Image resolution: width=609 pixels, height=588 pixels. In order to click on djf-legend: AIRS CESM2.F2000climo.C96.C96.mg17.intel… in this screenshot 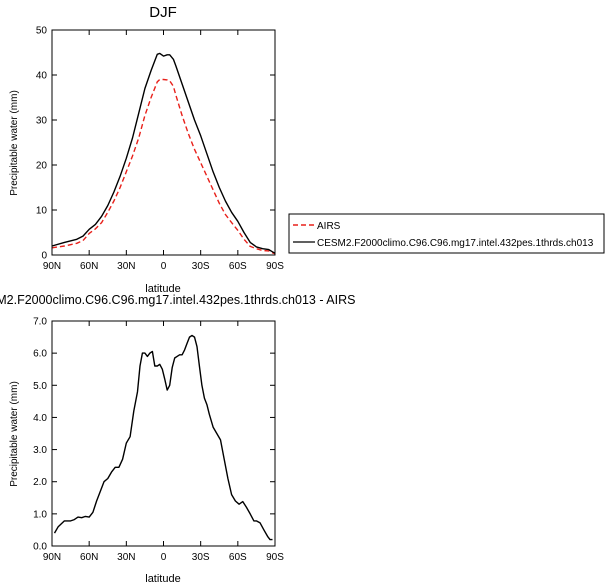, I will do `click(446, 233)`.